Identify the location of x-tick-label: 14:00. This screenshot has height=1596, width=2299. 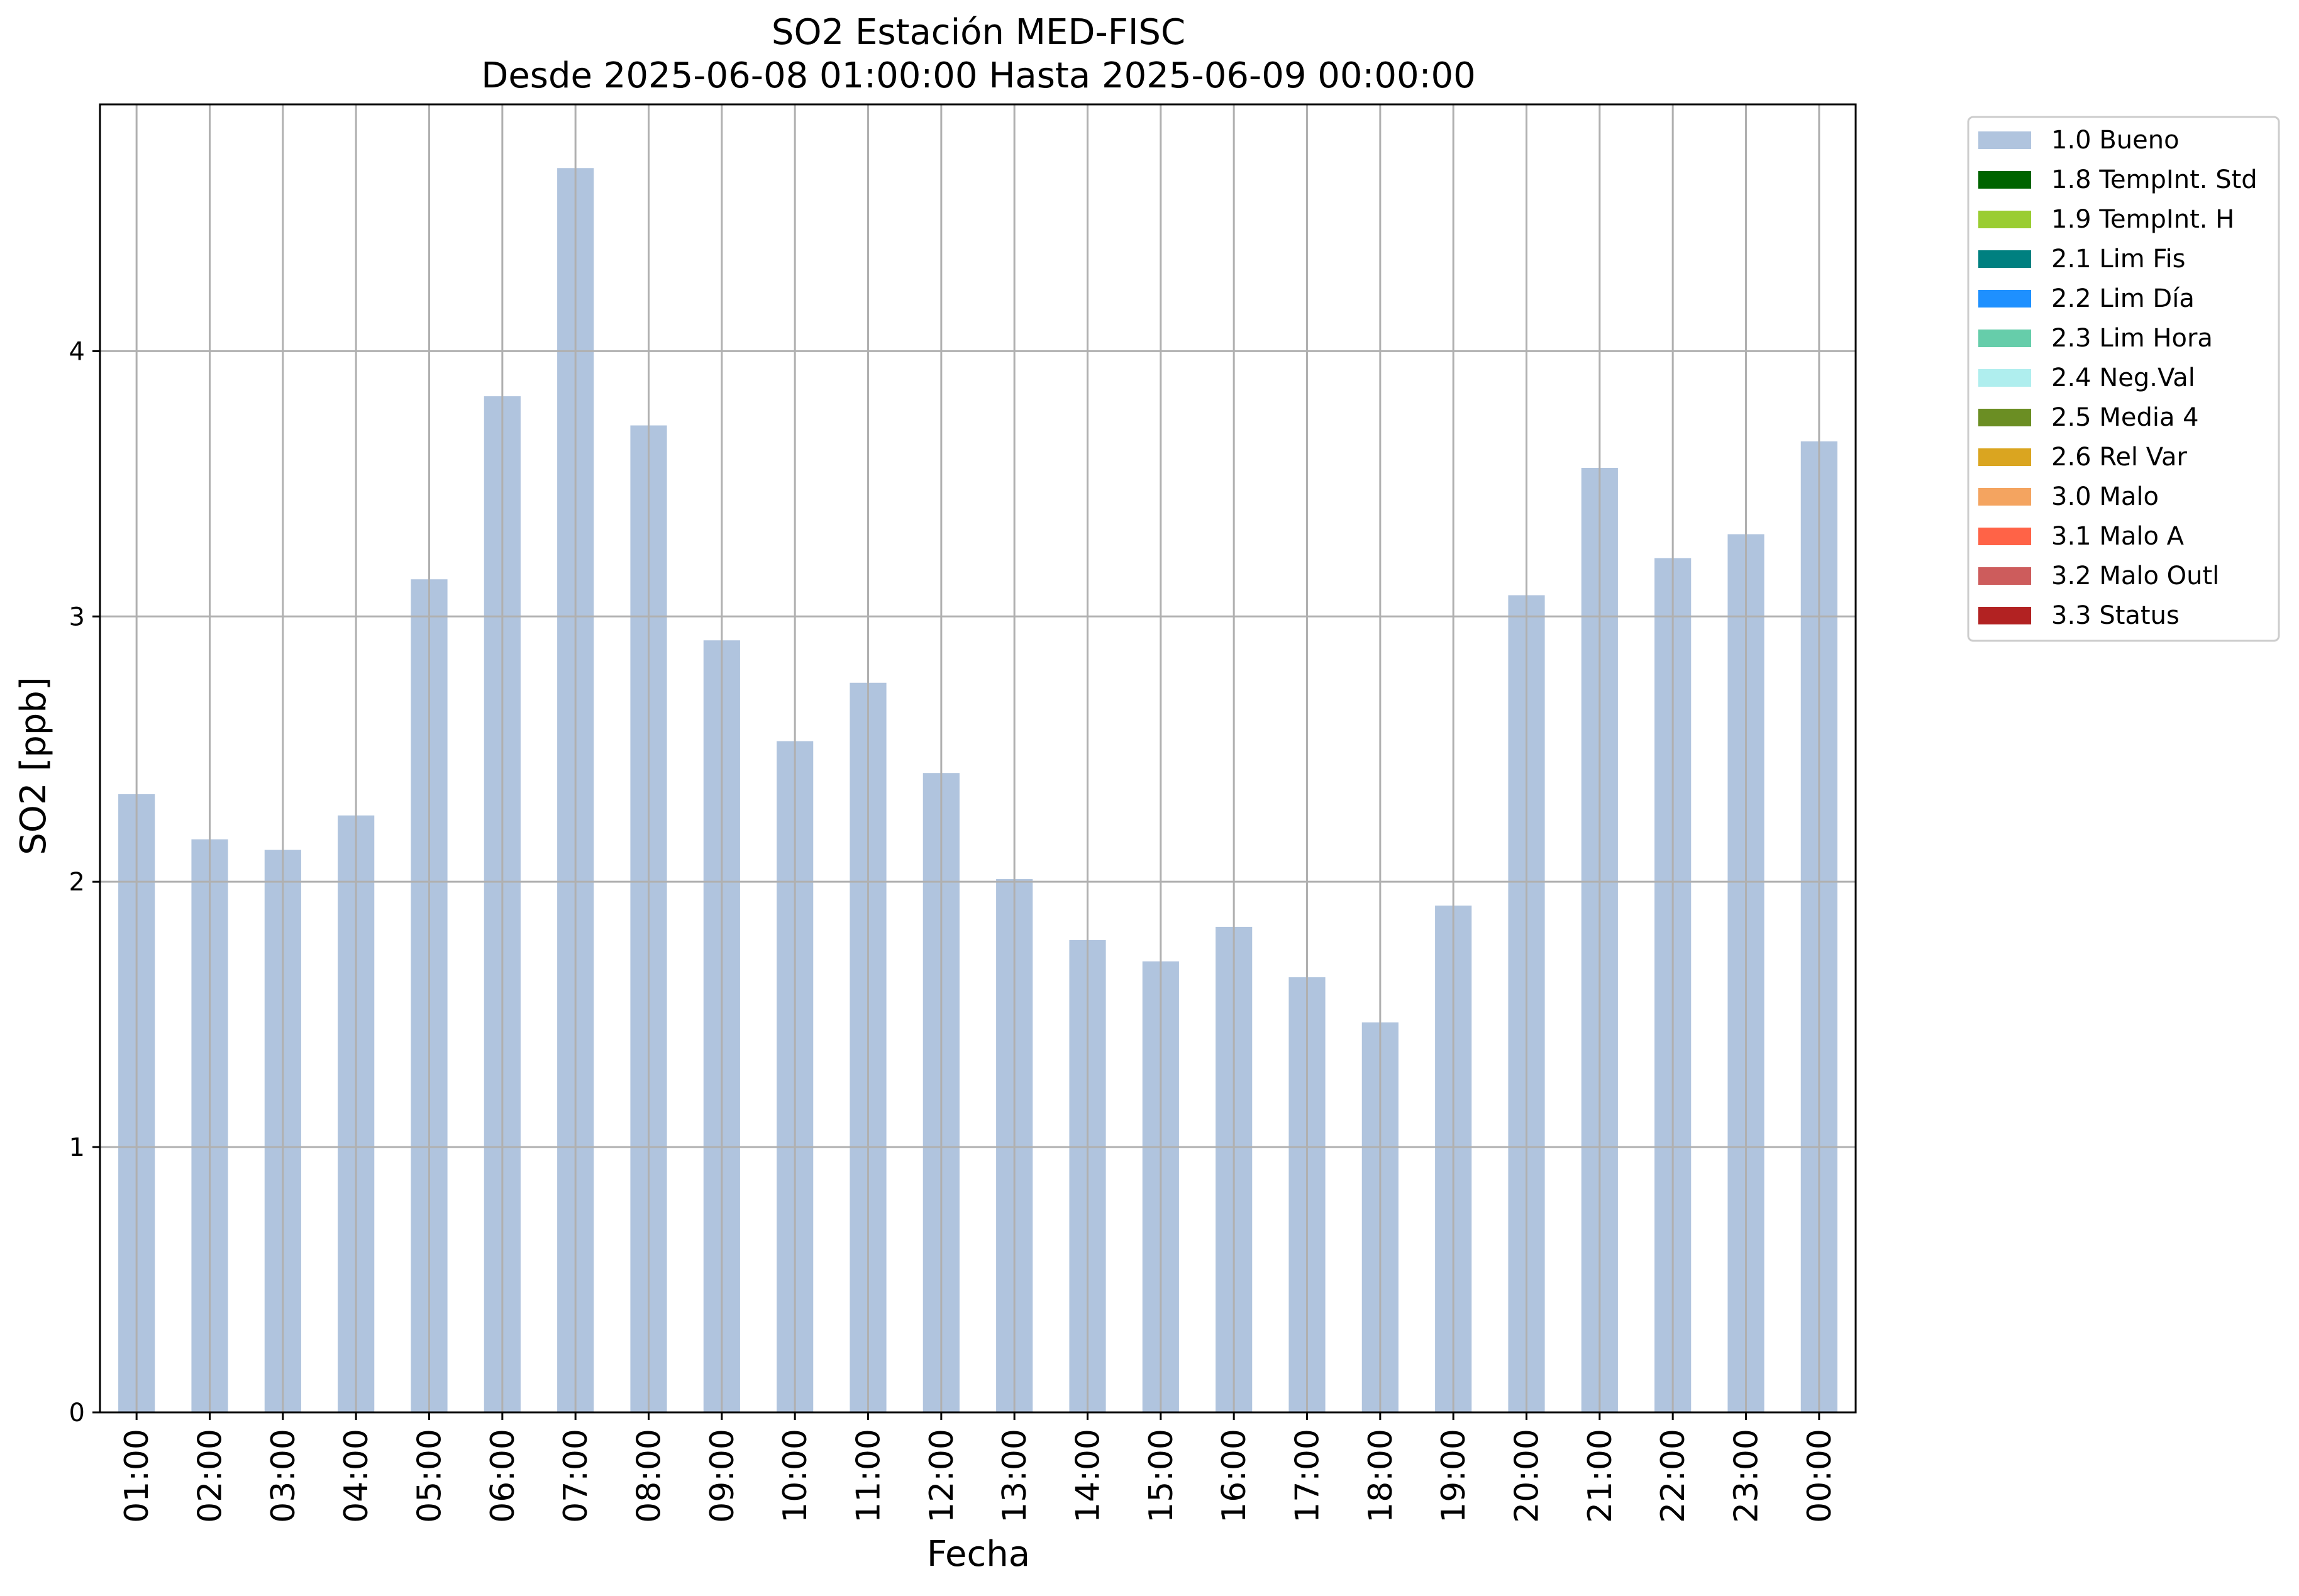
(1089, 1476).